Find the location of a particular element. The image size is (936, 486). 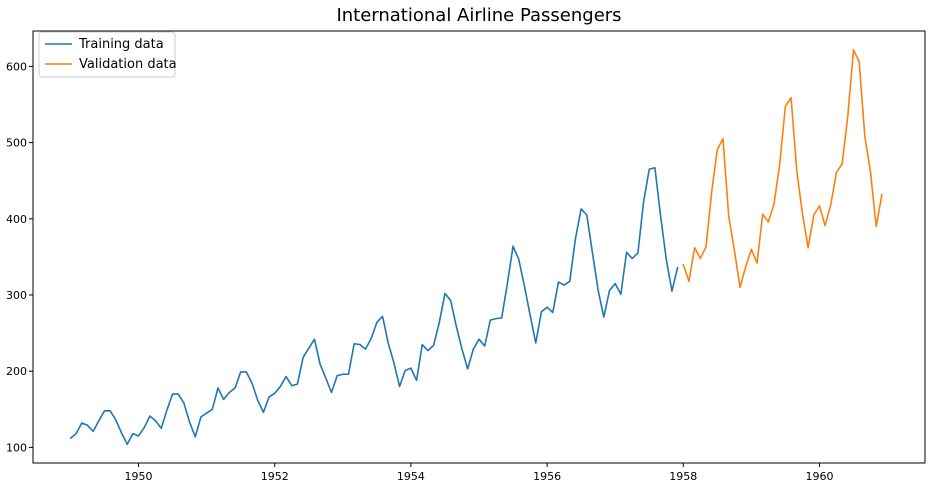

x-tick-label: 1950 is located at coordinates (139, 476).